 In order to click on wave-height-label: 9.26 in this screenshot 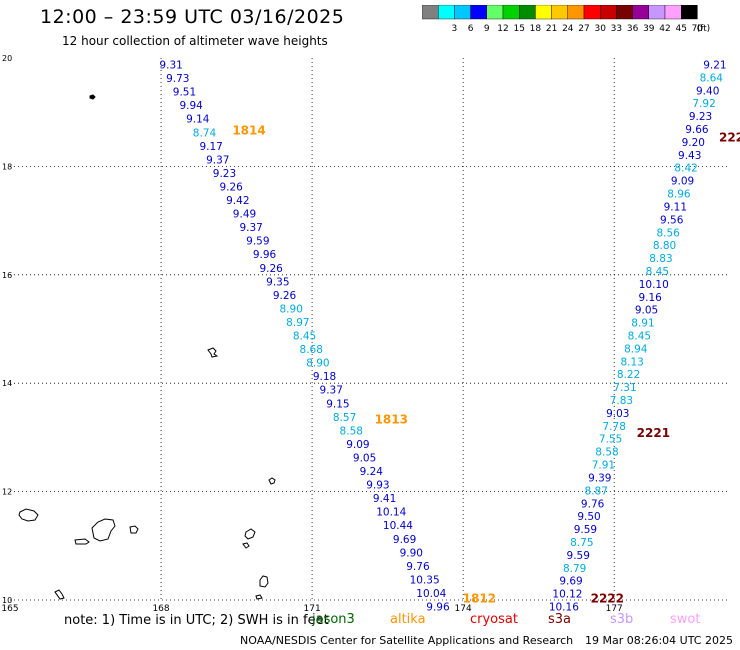, I will do `click(271, 269)`.